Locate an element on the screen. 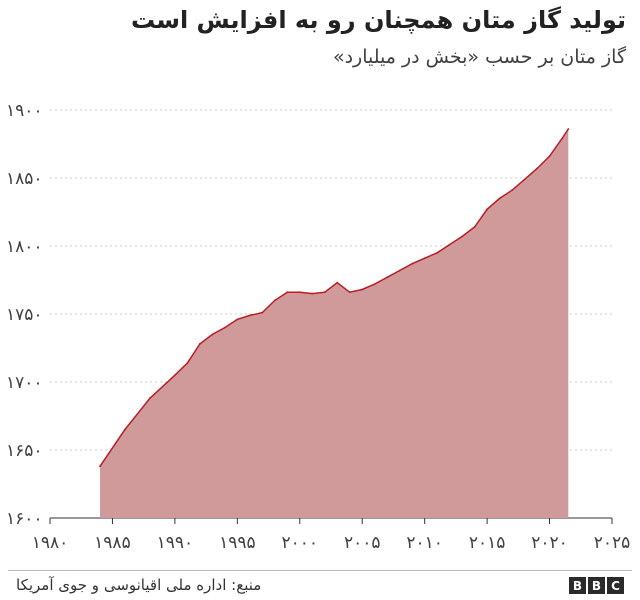 The width and height of the screenshot is (640, 600). x-tick-label: ۱۹۹۵ is located at coordinates (237, 543).